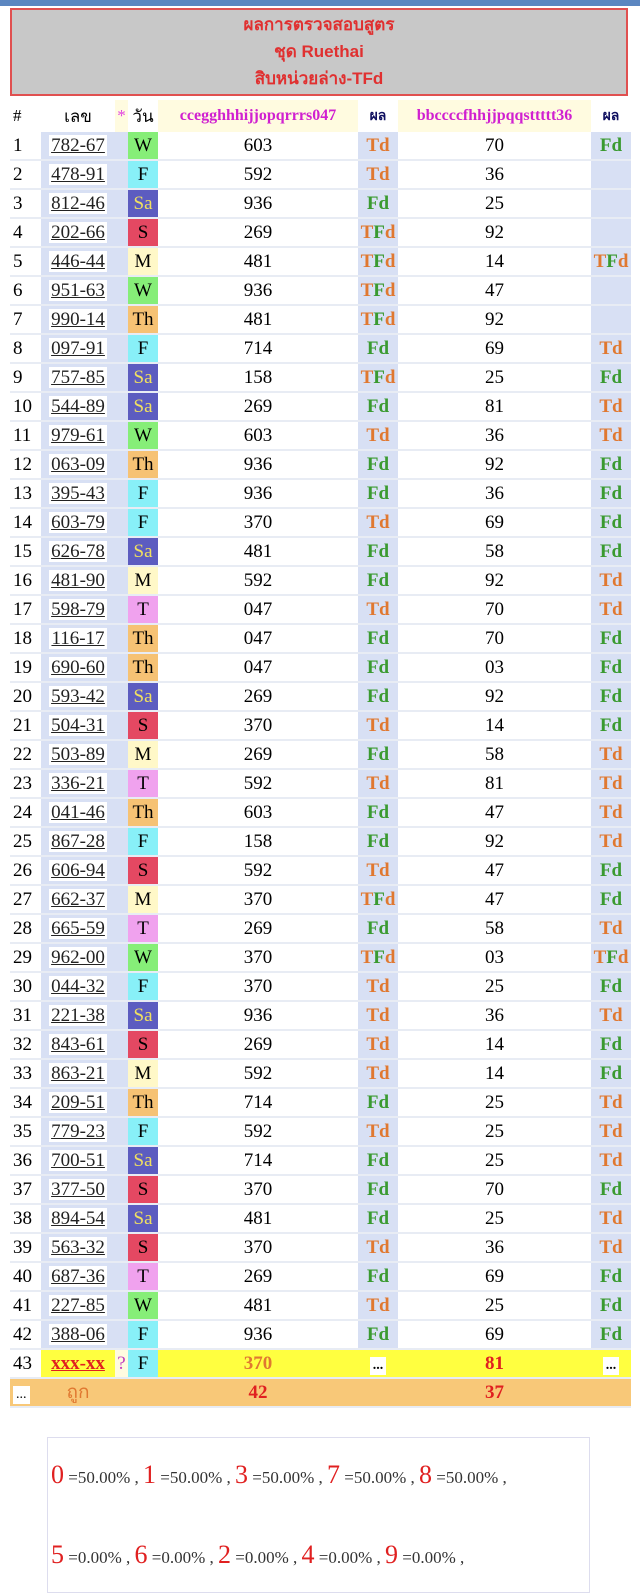  What do you see at coordinates (78, 609) in the screenshot?
I see `number-link: 598-79` at bounding box center [78, 609].